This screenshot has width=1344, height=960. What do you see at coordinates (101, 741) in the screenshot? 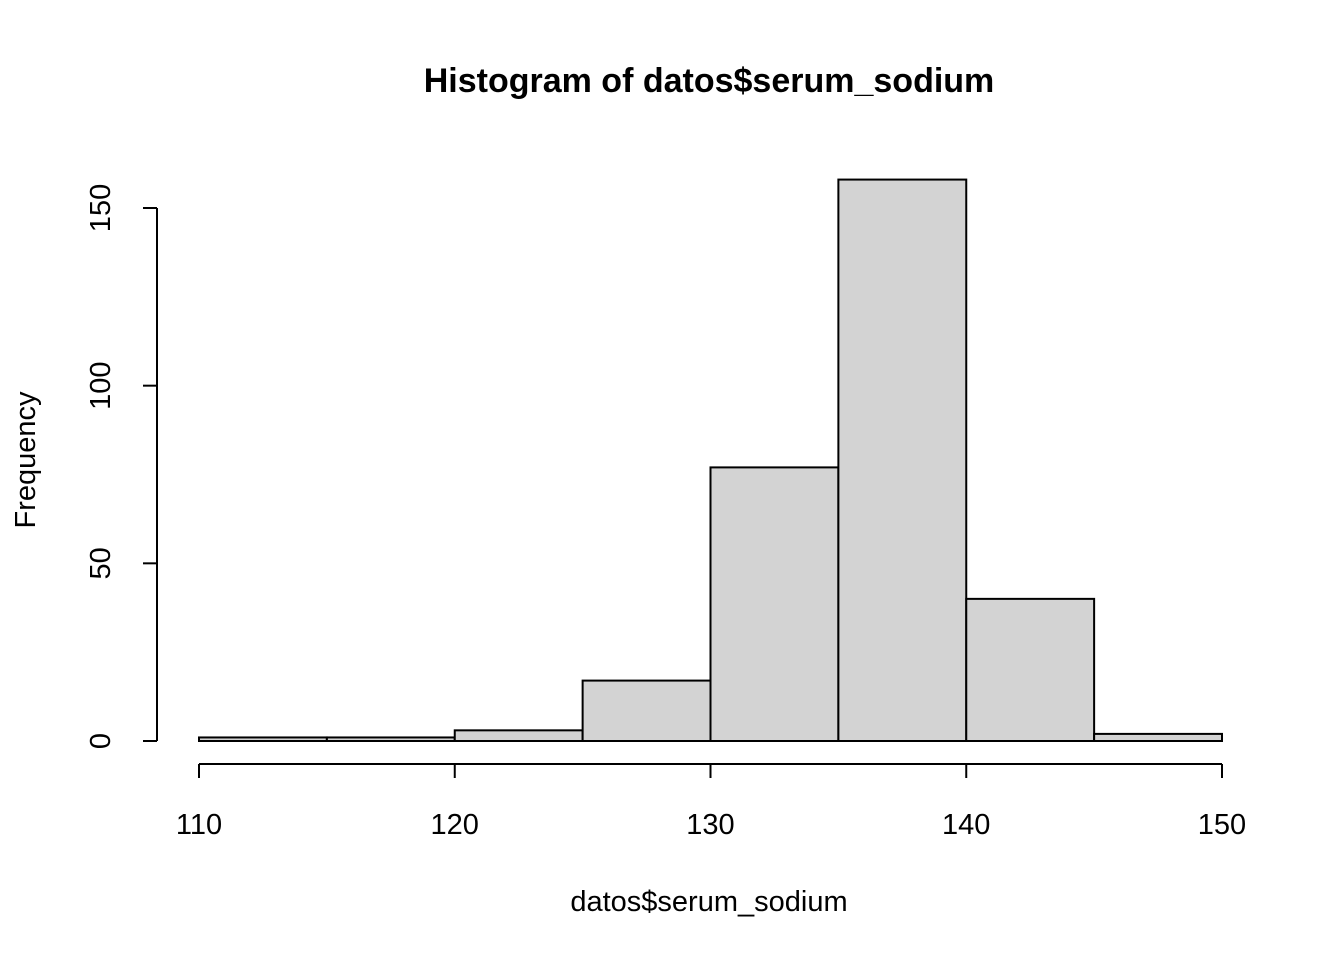
I see `y-tick-label: 0` at bounding box center [101, 741].